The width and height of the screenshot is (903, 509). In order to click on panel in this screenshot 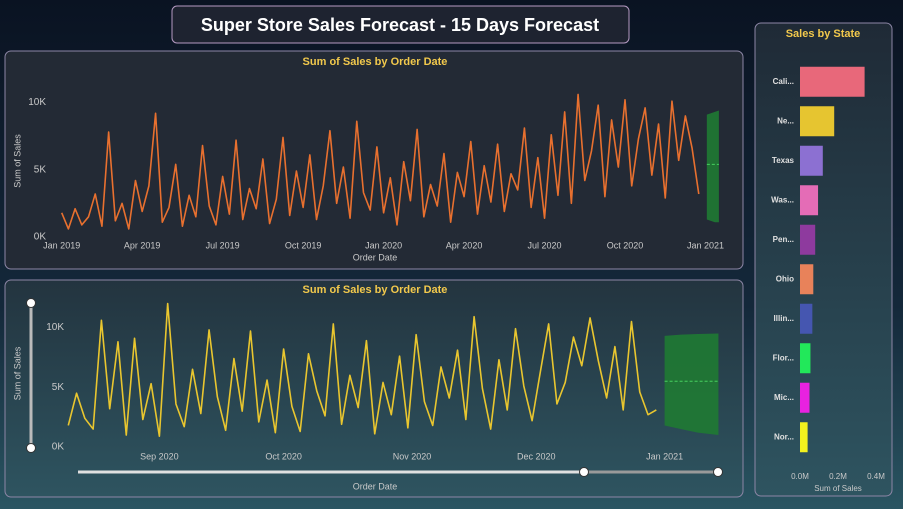, I will do `click(823, 259)`.